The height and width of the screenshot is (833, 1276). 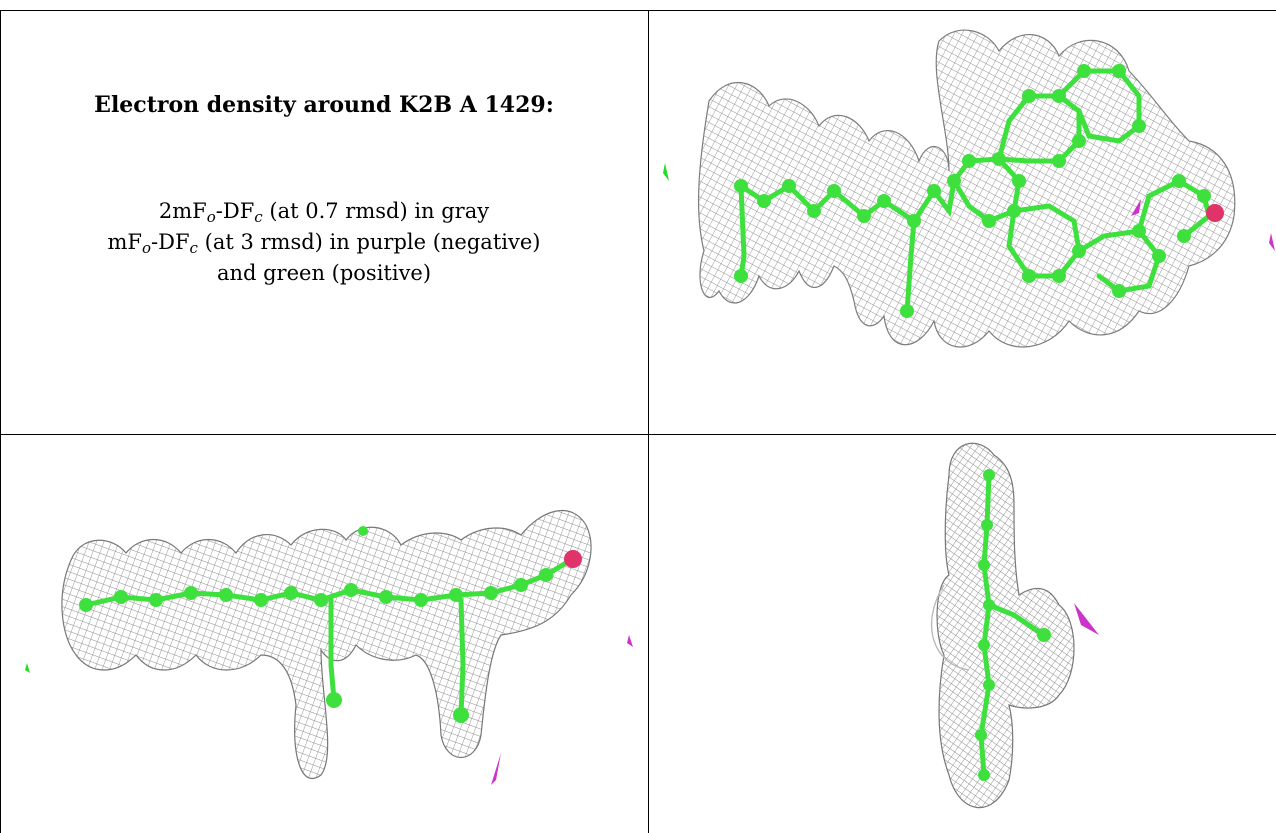 I want to click on legend-2-sub-b: c, so click(x=193, y=248).